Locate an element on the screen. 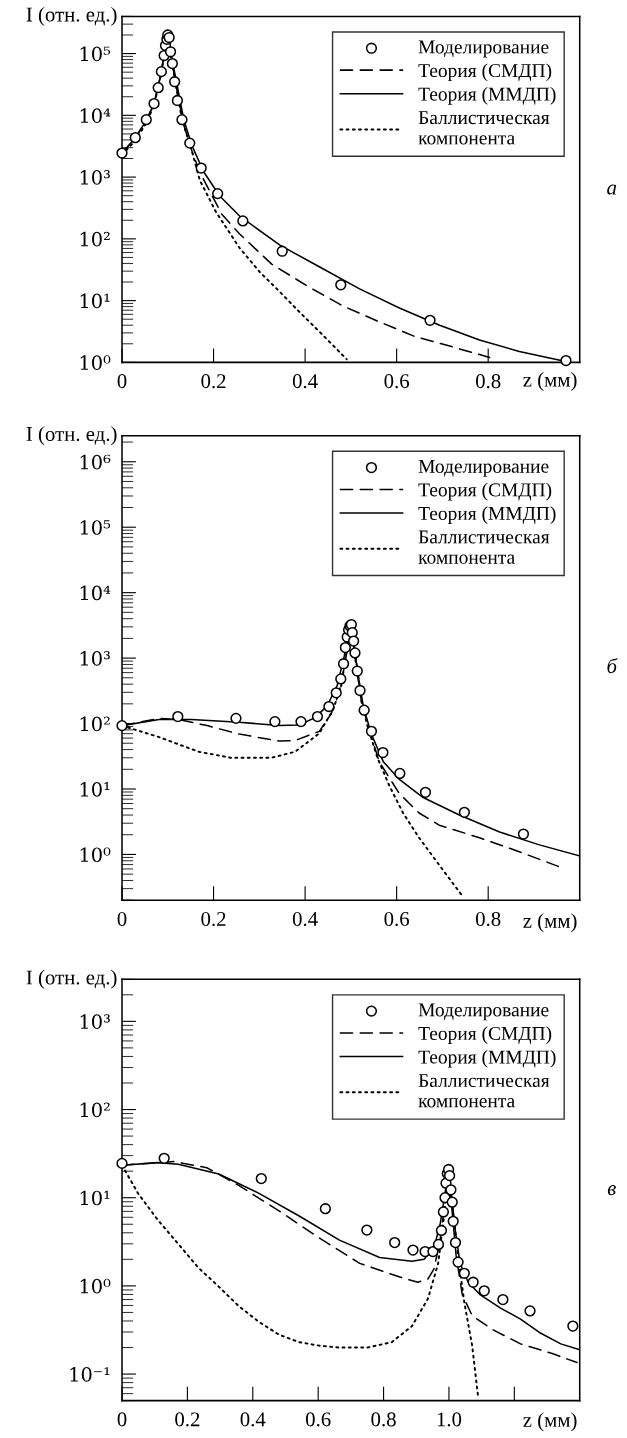 This screenshot has height=1438, width=627. y-tick-label: 10⁻¹ is located at coordinates (90, 1374).